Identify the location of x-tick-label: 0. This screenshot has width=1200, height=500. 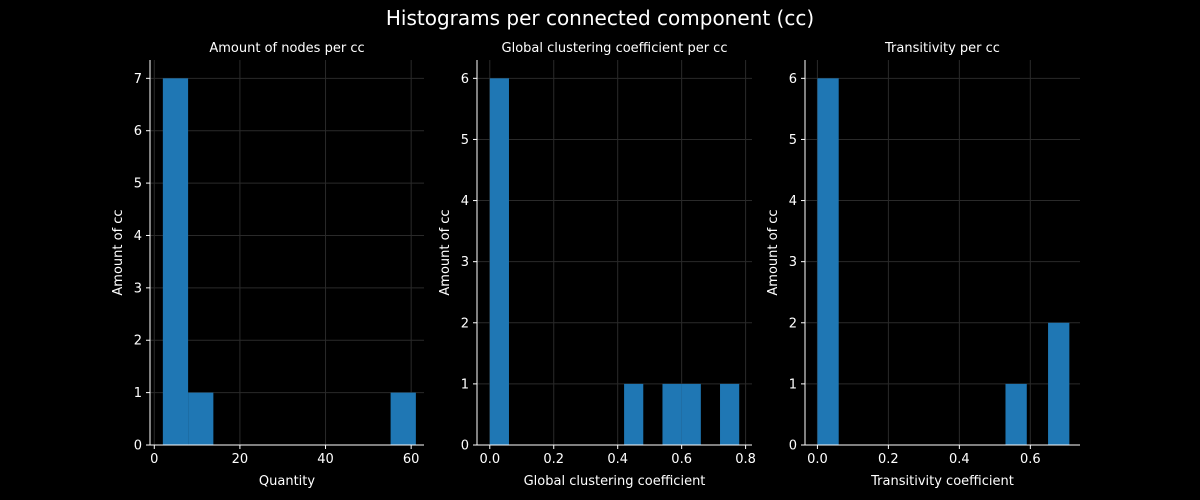
(154, 459).